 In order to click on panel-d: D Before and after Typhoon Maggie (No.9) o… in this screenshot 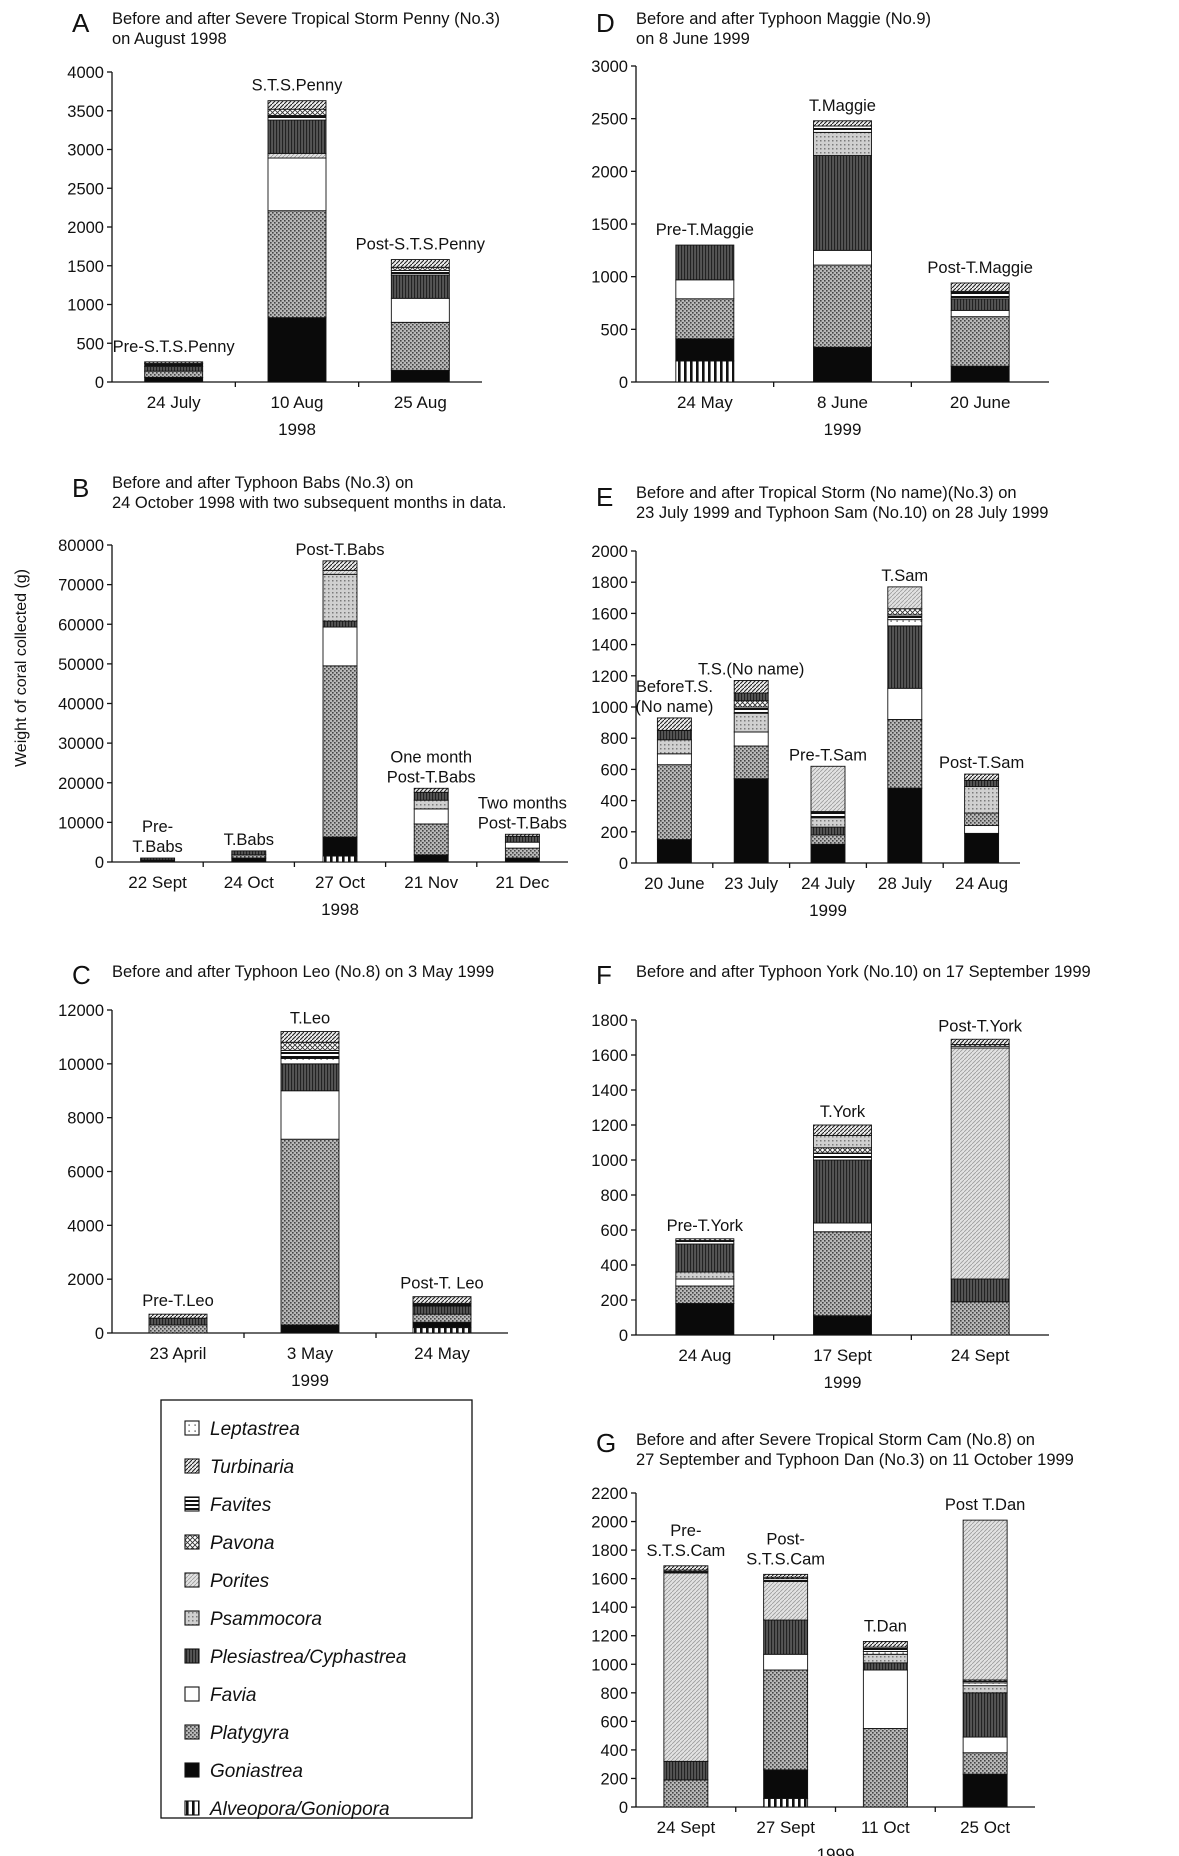, I will do `click(820, 223)`.